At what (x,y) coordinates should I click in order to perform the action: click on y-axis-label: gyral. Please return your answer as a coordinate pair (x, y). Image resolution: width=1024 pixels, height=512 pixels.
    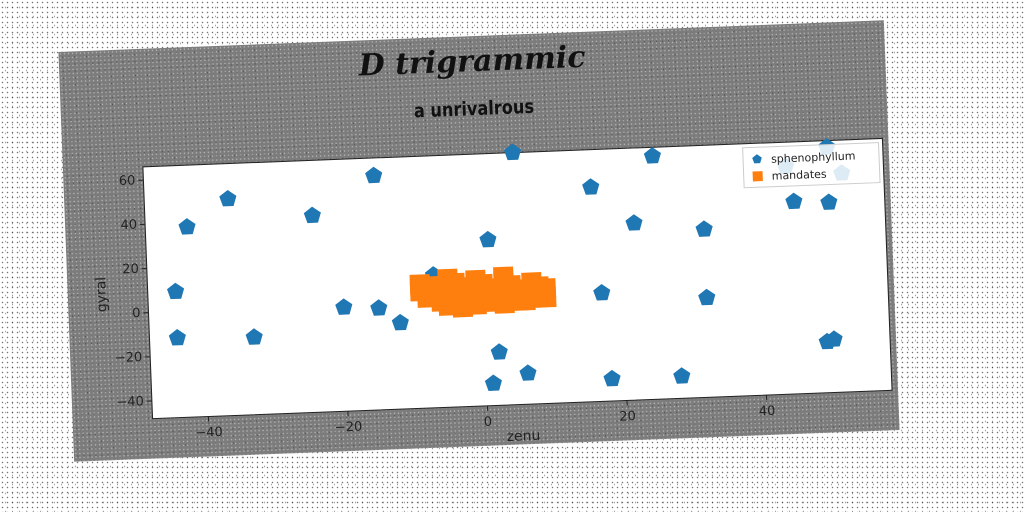
    Looking at the image, I should click on (101, 295).